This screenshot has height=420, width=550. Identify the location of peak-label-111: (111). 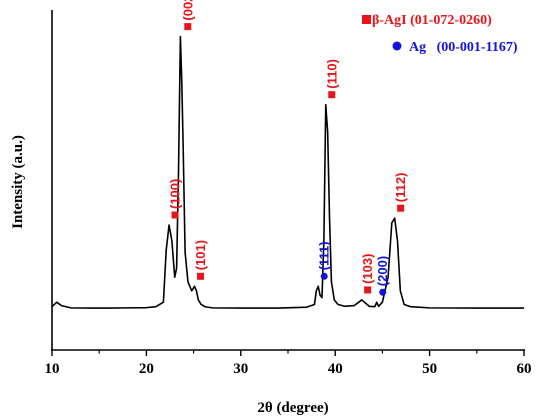
(324, 260).